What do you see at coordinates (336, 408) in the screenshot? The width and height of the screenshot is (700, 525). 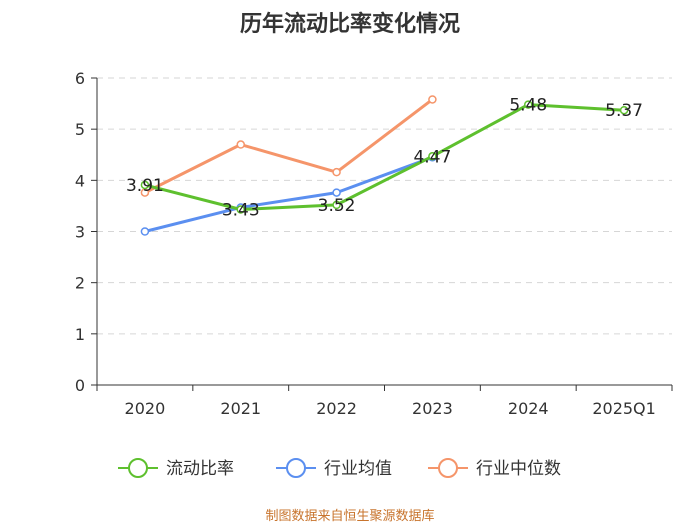 I see `x-tick-label: 2022` at bounding box center [336, 408].